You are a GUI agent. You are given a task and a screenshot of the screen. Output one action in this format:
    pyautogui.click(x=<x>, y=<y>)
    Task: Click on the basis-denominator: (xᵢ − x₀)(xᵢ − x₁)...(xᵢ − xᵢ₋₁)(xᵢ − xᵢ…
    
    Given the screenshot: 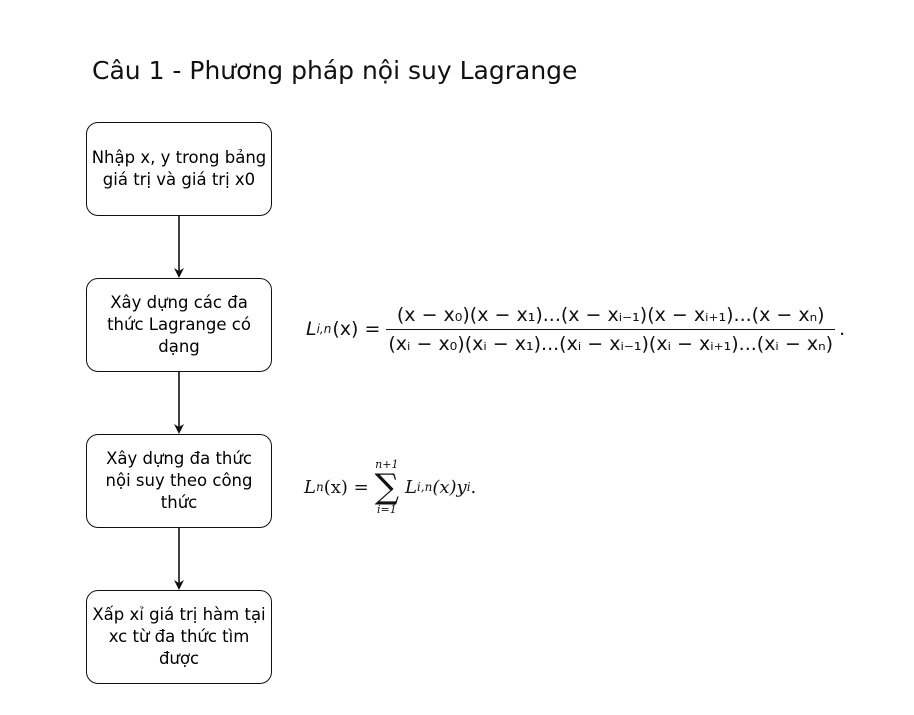 What is the action you would take?
    pyautogui.click(x=611, y=341)
    